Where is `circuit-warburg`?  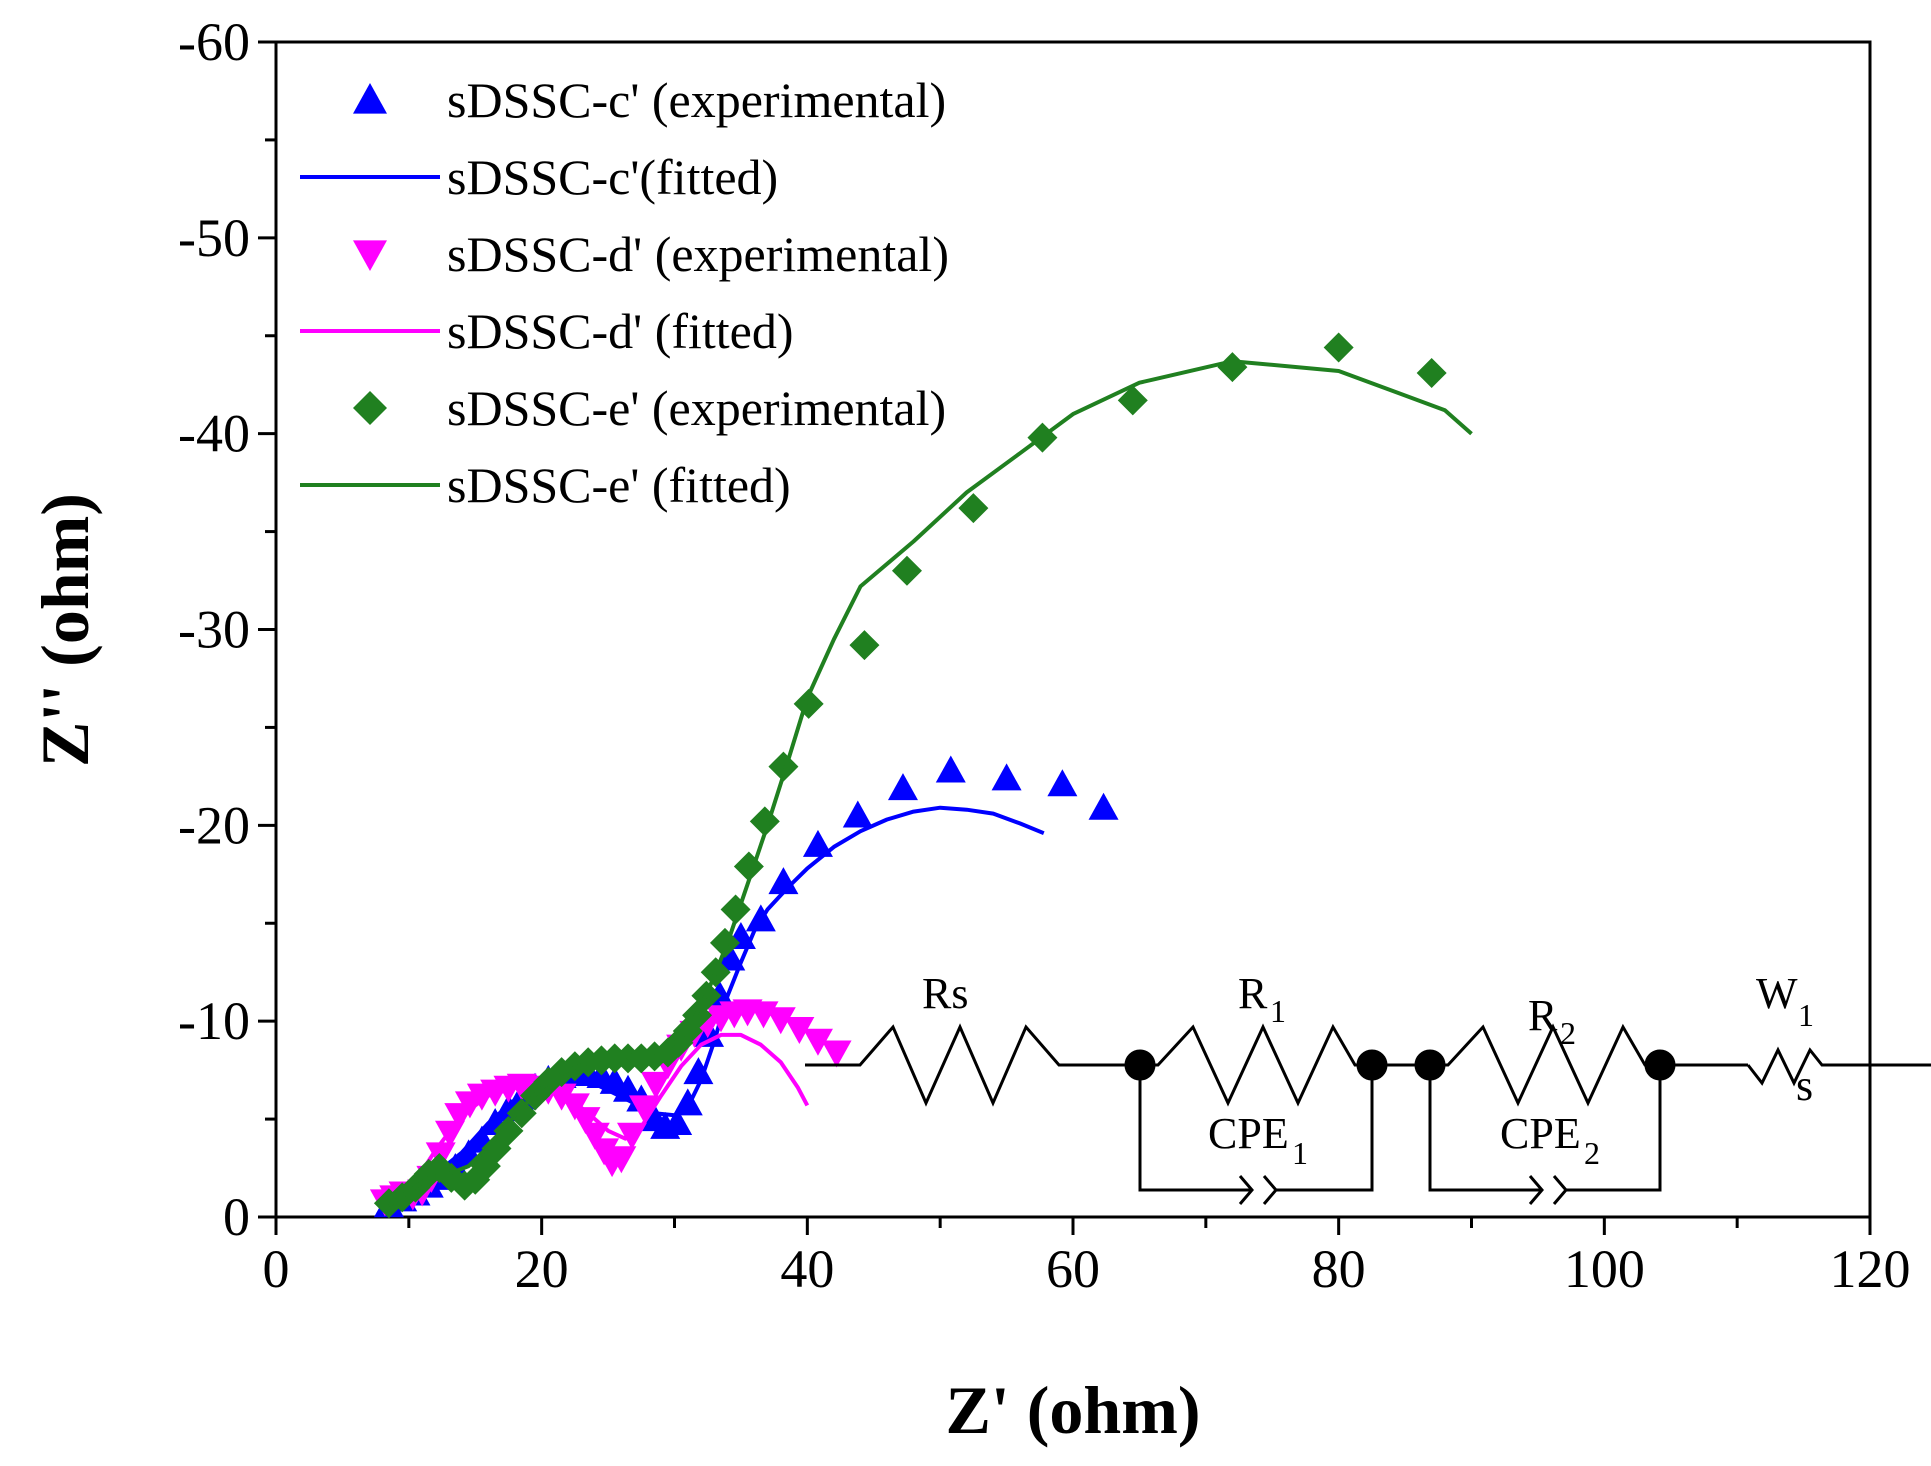
circuit-warburg is located at coordinates (1838, 1066).